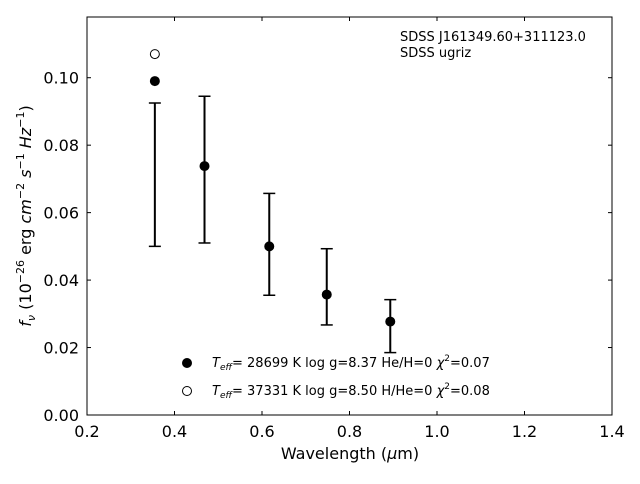  What do you see at coordinates (187, 363) in the screenshot?
I see `legend-marker-filled` at bounding box center [187, 363].